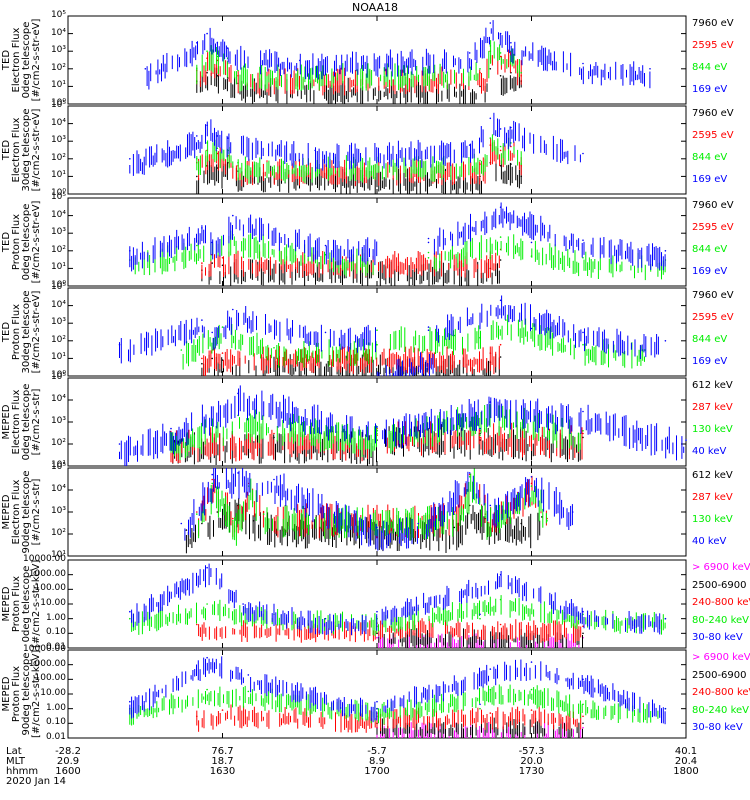 The height and width of the screenshot is (800, 750). Describe the element at coordinates (375, 7) in the screenshot. I see `figure-title: NOAA18` at that location.